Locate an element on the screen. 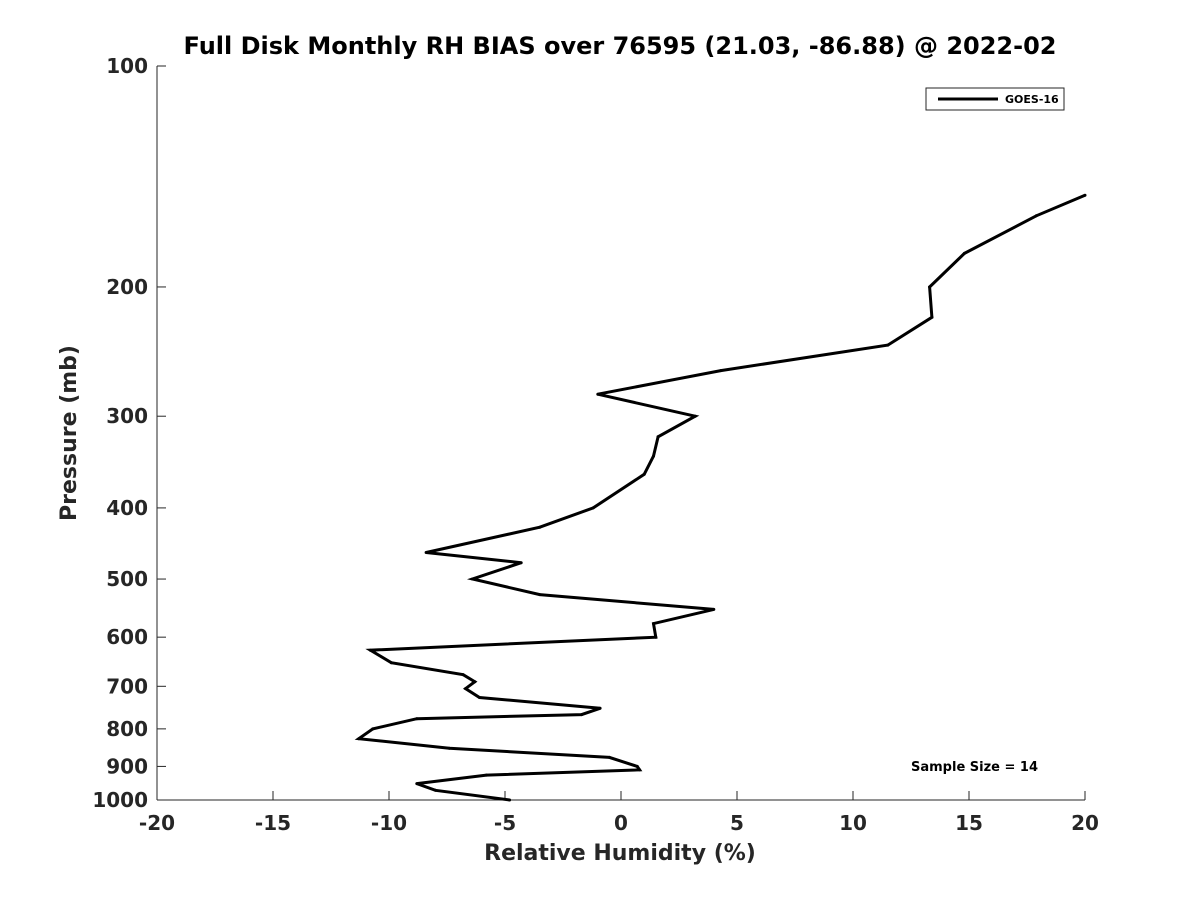 This screenshot has width=1200, height=900. legend-label: GOES-16 is located at coordinates (1032, 99).